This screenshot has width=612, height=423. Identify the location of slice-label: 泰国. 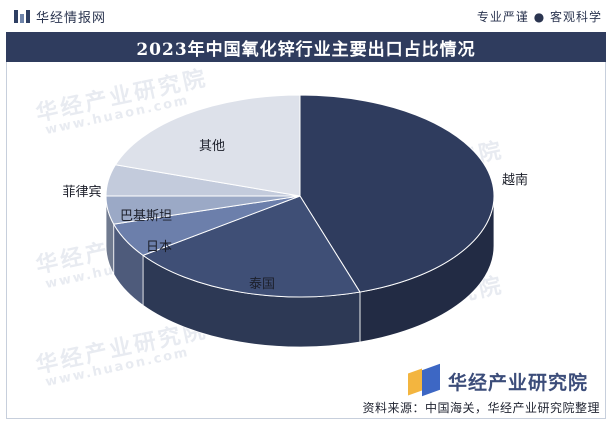
(262, 284).